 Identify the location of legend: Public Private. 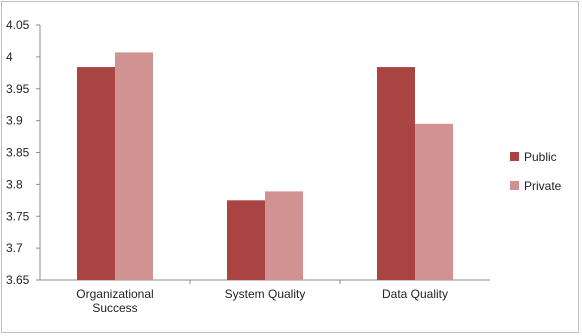
(536, 171).